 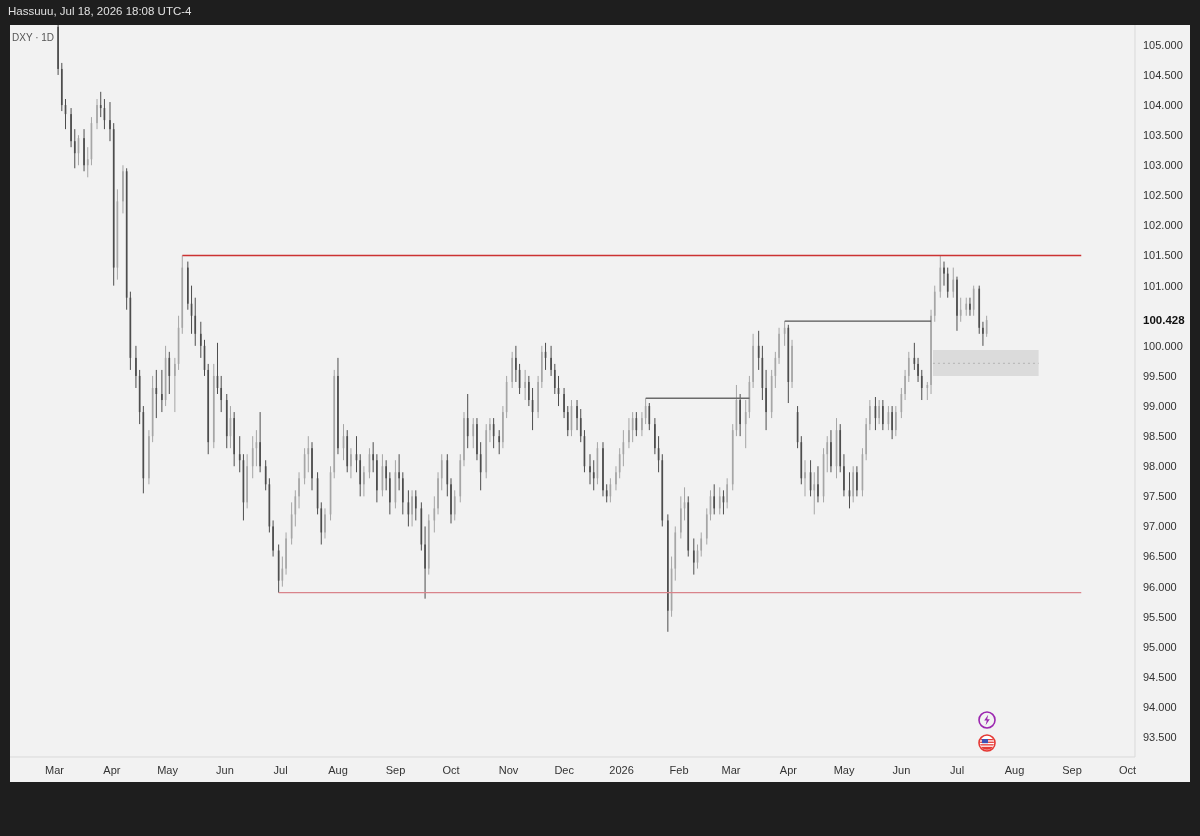 What do you see at coordinates (1072, 769) in the screenshot?
I see `x-tick-label: Sep` at bounding box center [1072, 769].